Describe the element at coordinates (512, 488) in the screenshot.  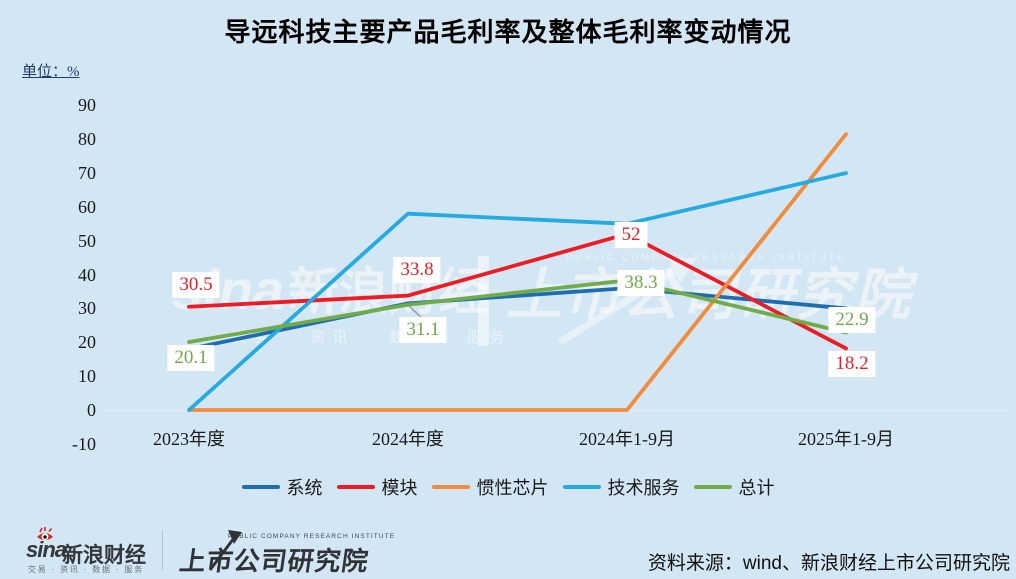
I see `legend-label: 惯性芯片` at that location.